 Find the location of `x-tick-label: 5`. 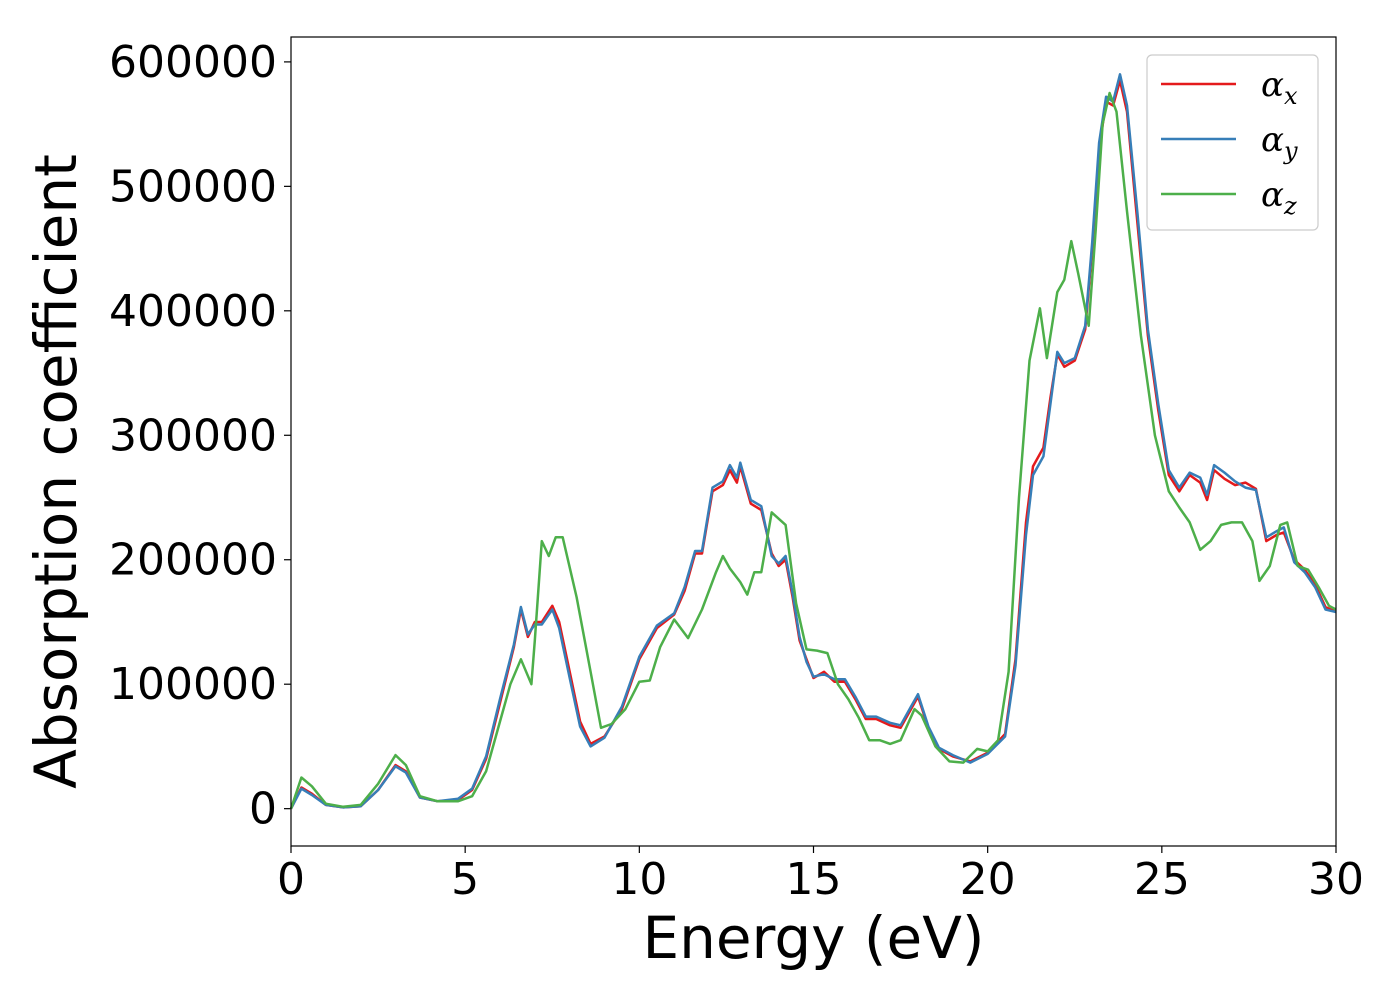

x-tick-label: 5 is located at coordinates (465, 879).